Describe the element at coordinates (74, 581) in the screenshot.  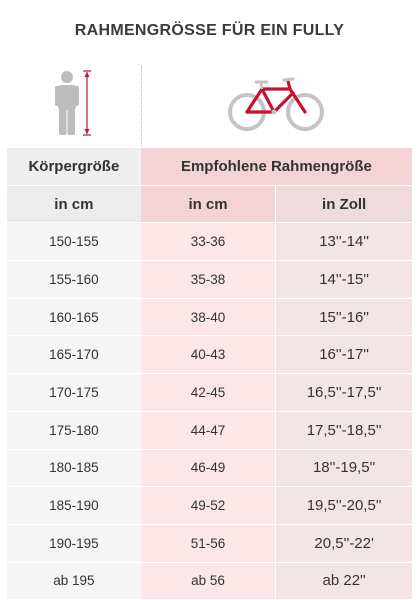
I see `cell-body-height: ab 195` at that location.